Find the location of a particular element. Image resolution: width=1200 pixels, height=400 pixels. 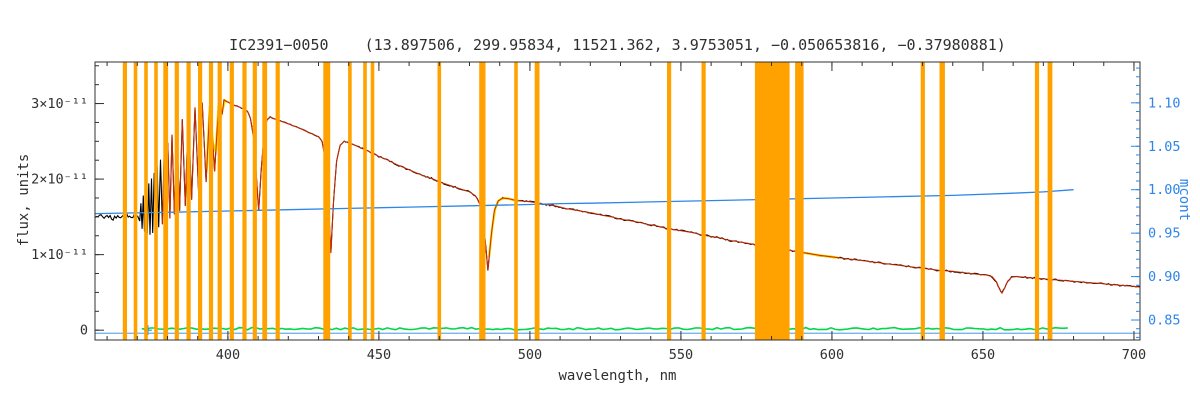

tick-label: 1.05 is located at coordinates (1164, 147).